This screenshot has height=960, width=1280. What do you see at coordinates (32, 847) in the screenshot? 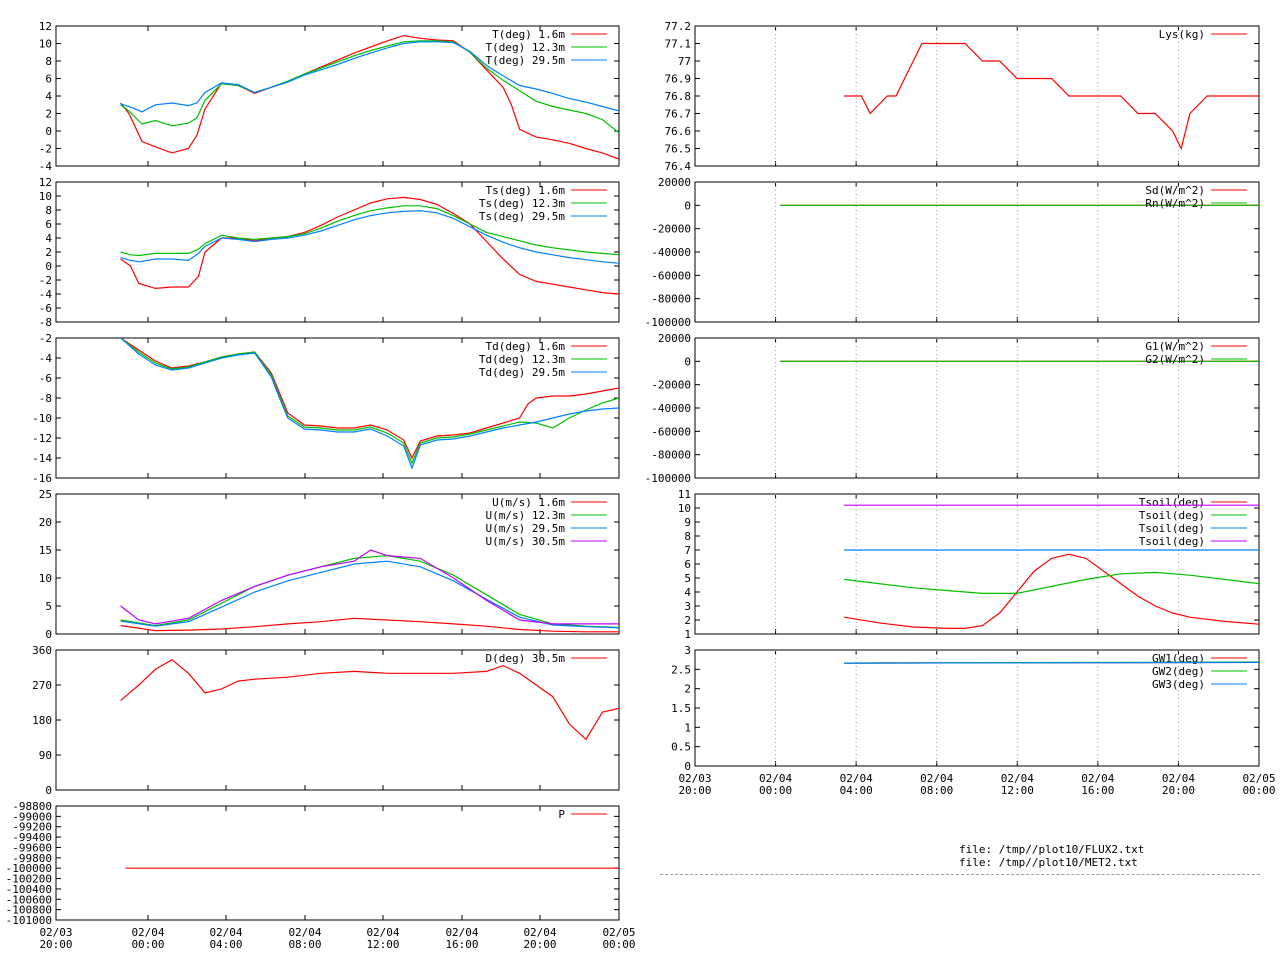
I see `y-tick-label: -99600` at bounding box center [32, 847].